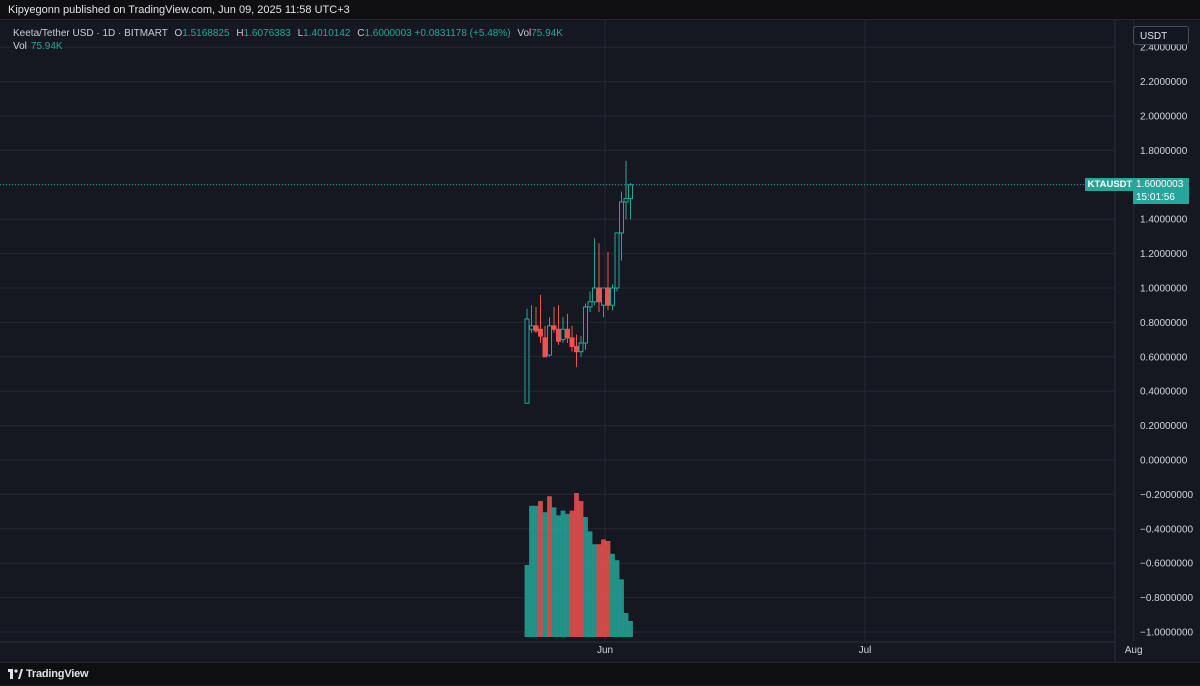  I want to click on last-price-value: 1.6000003, so click(1160, 184).